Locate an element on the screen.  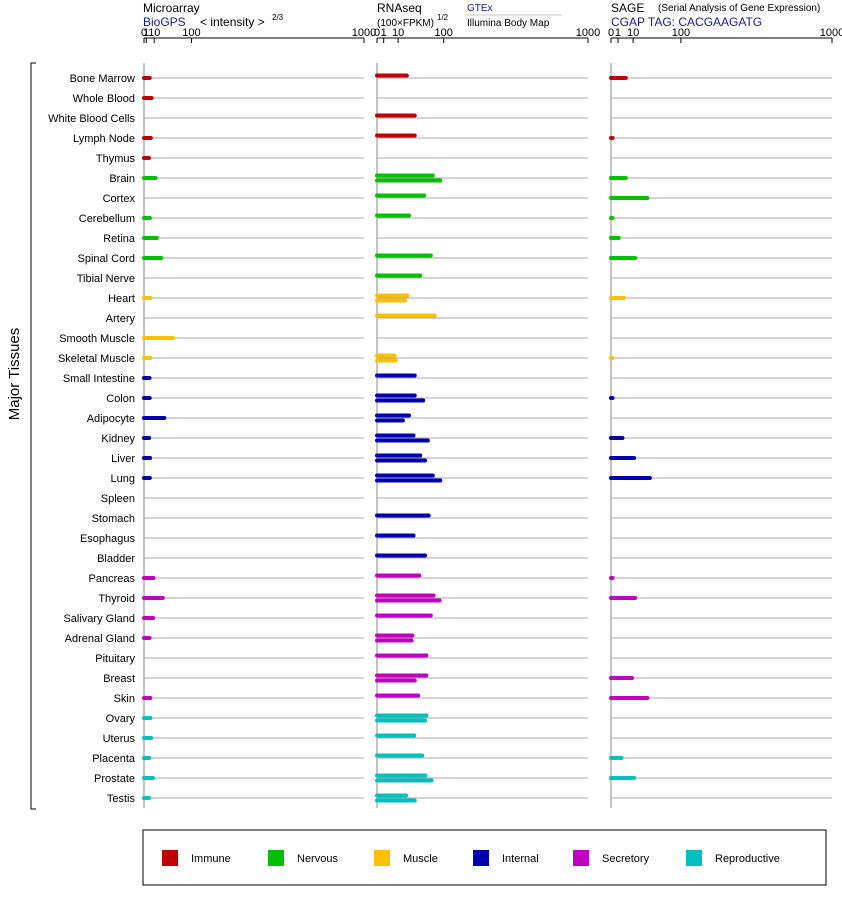
microarray-tick-label: 1000 is located at coordinates (364, 33).